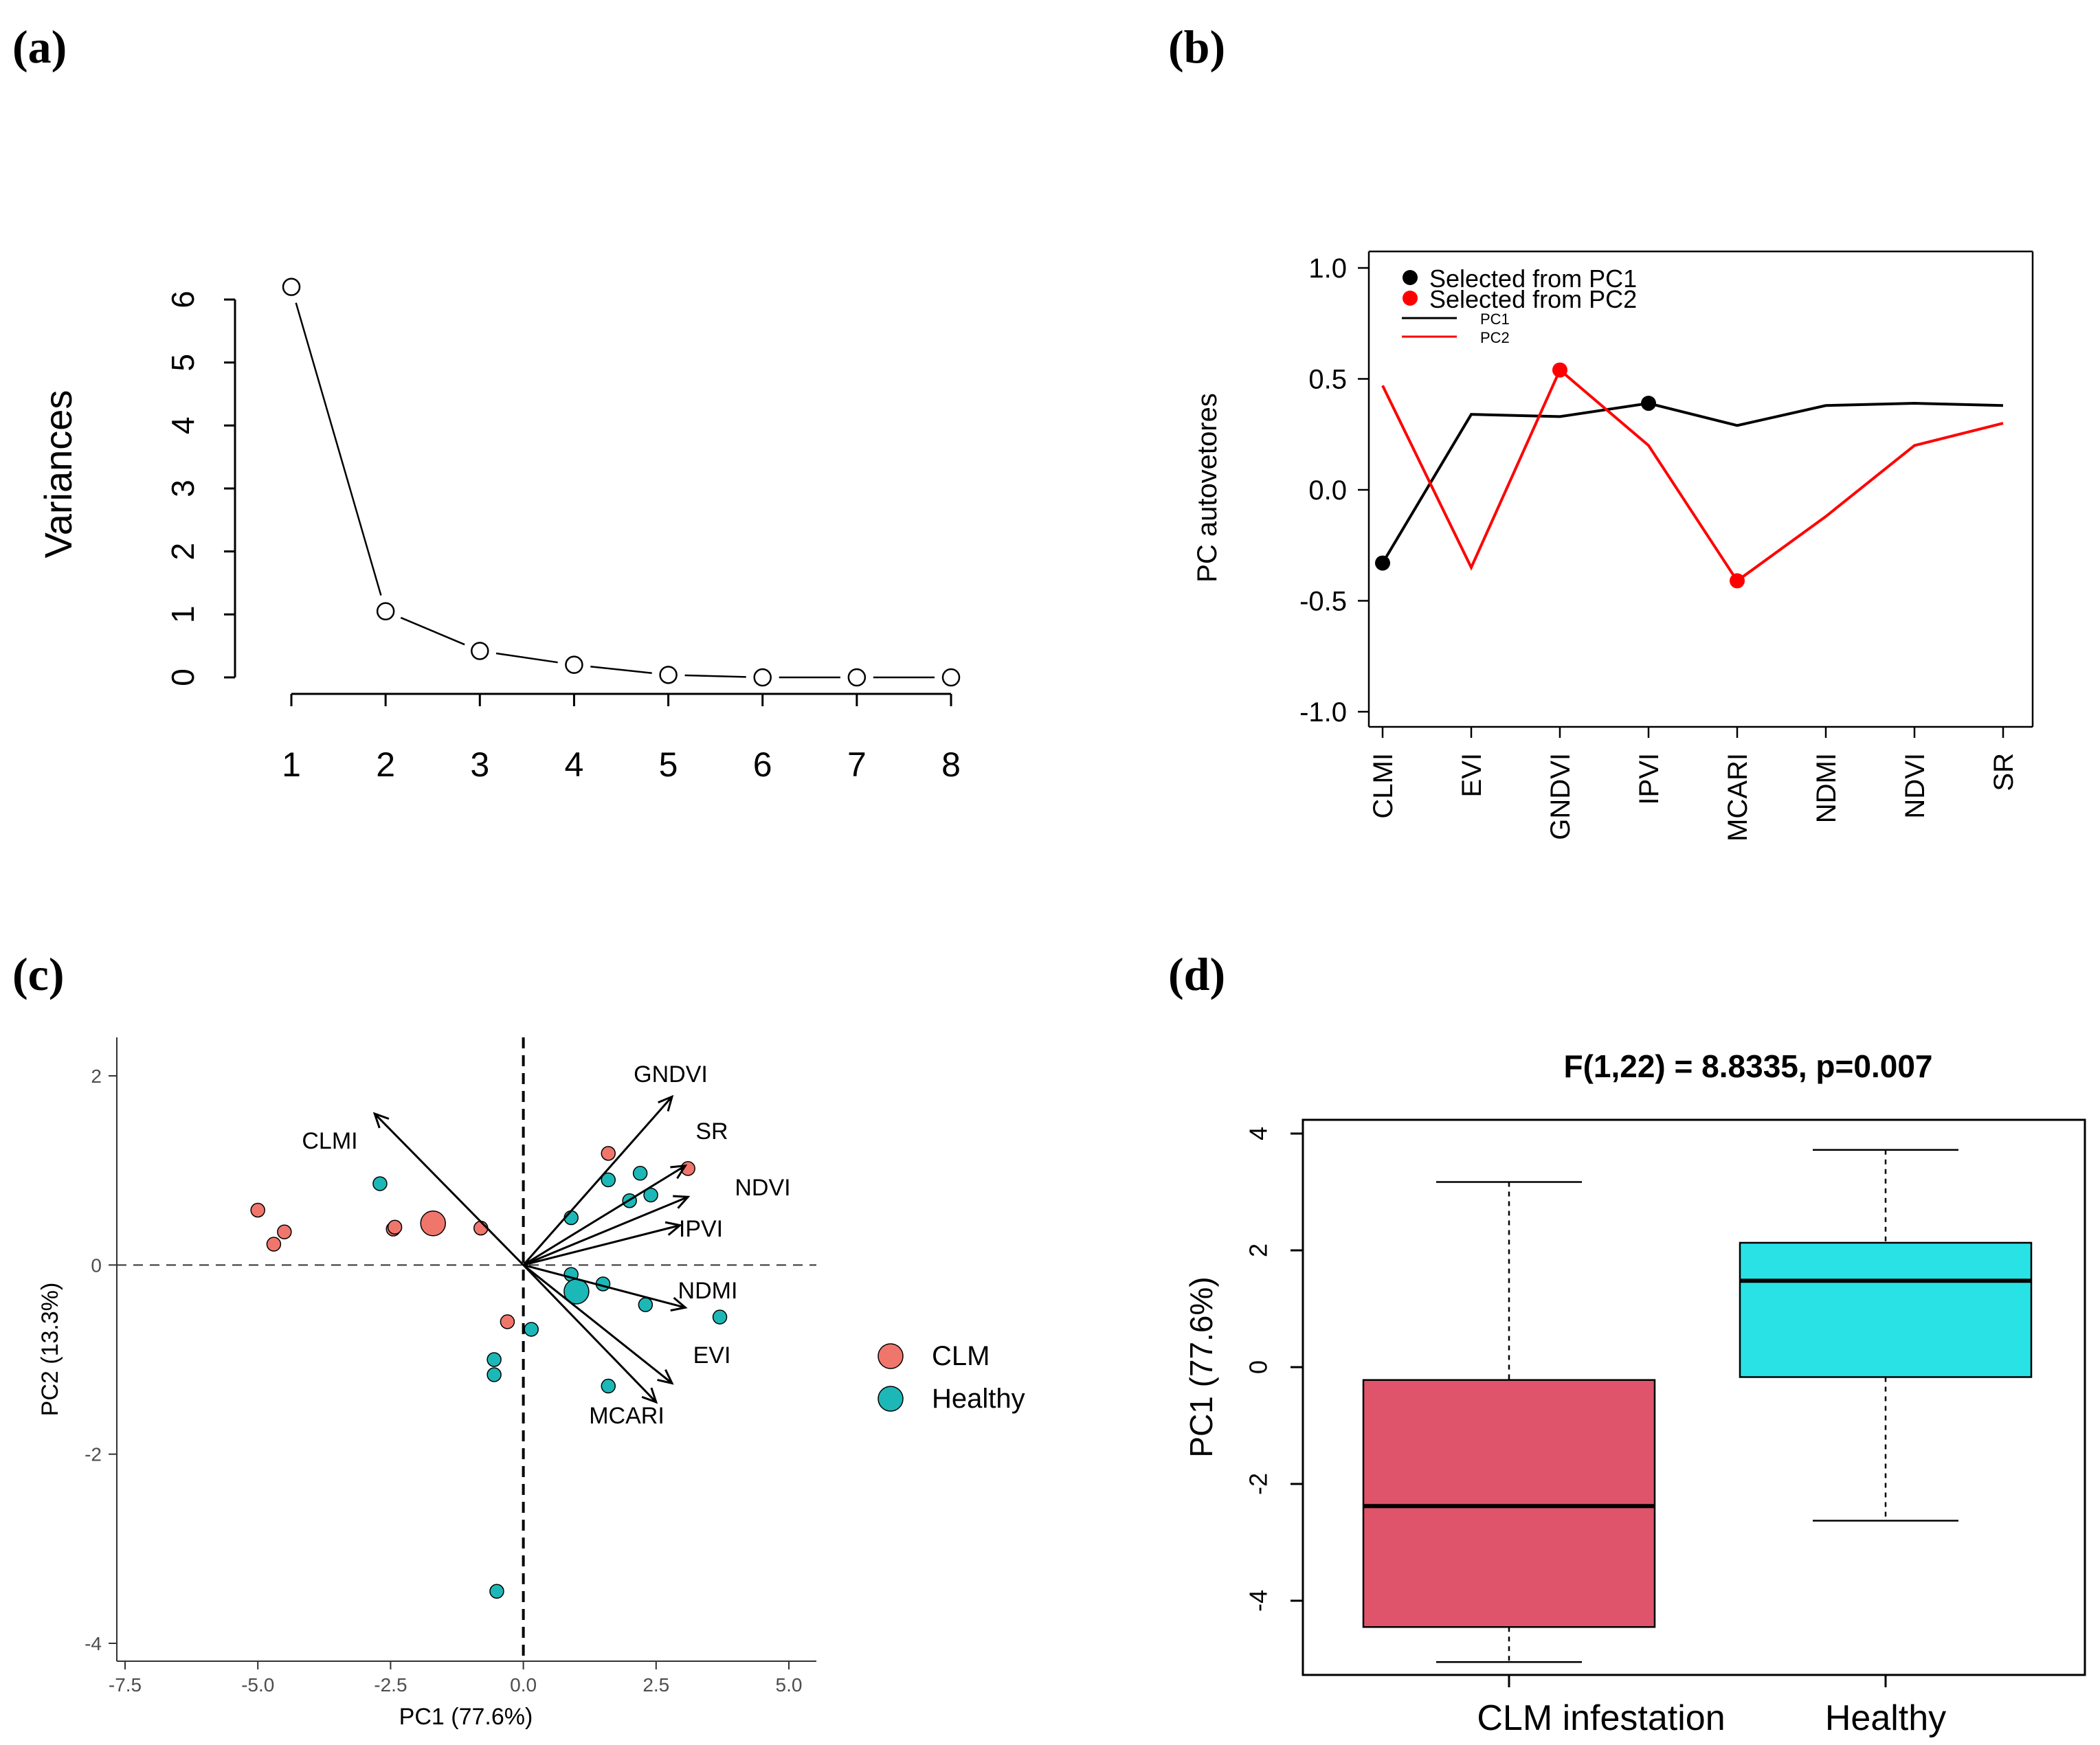 Image resolution: width=2100 pixels, height=1745 pixels. What do you see at coordinates (1533, 299) in the screenshot?
I see `chart-b-legend-label: Selected from PC2` at bounding box center [1533, 299].